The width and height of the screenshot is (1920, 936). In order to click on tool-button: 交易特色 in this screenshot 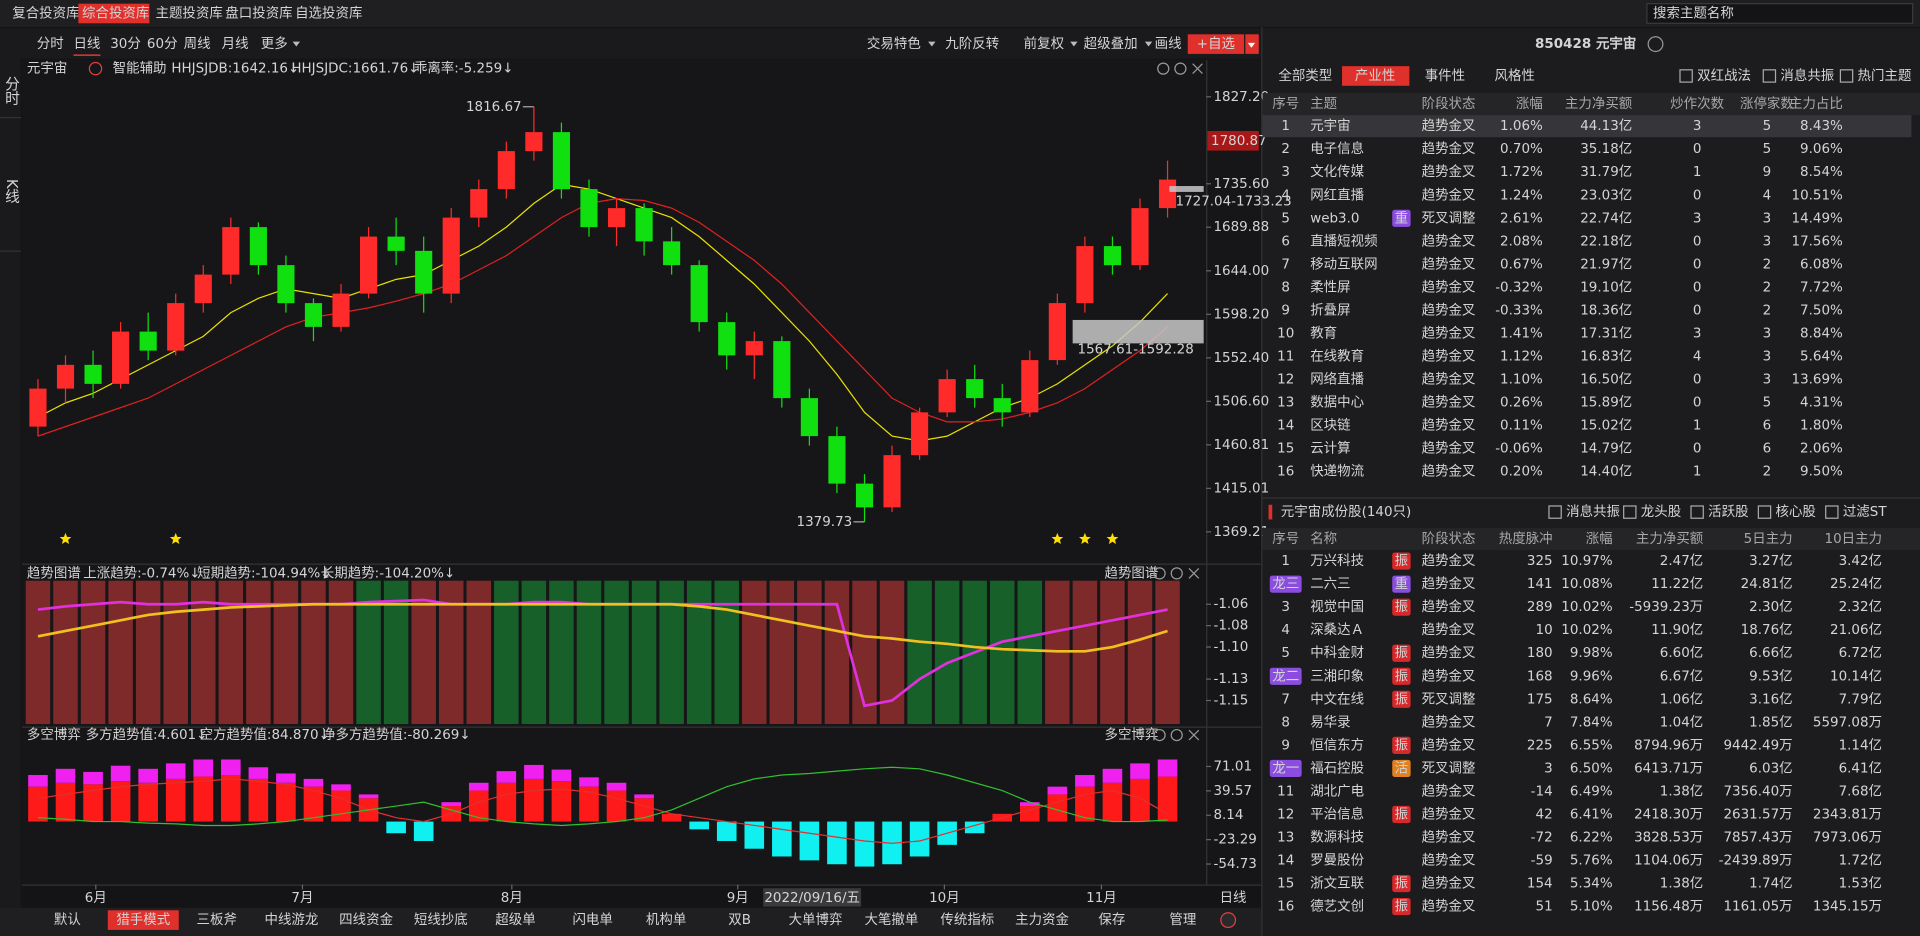, I will do `click(894, 43)`.